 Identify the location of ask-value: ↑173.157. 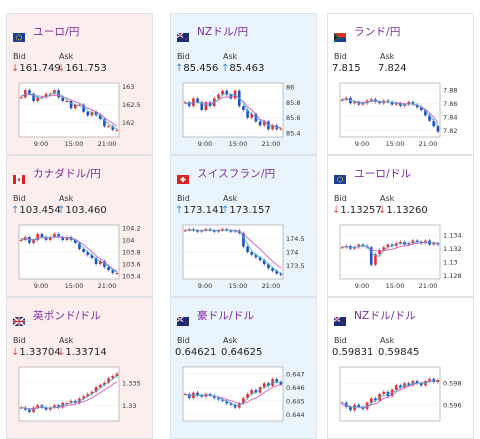
(246, 210).